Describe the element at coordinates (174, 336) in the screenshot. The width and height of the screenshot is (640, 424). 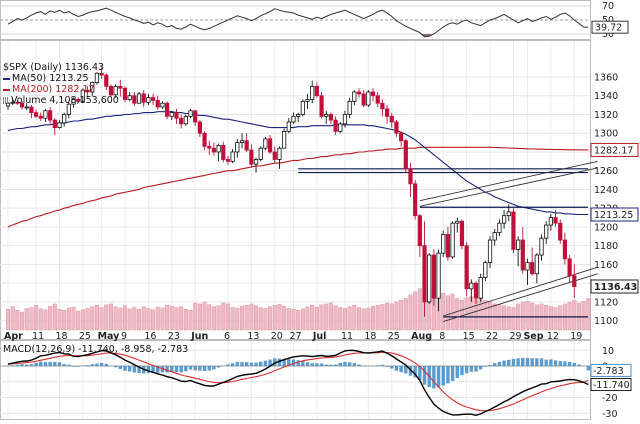
I see `x-axis-label: 23` at that location.